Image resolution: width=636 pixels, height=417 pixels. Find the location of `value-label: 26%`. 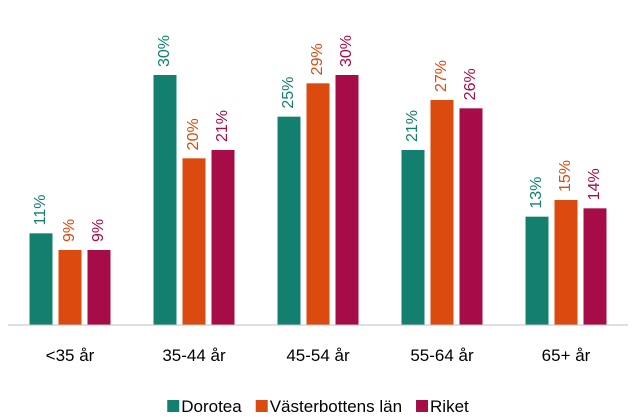

value-label: 26% is located at coordinates (470, 84).